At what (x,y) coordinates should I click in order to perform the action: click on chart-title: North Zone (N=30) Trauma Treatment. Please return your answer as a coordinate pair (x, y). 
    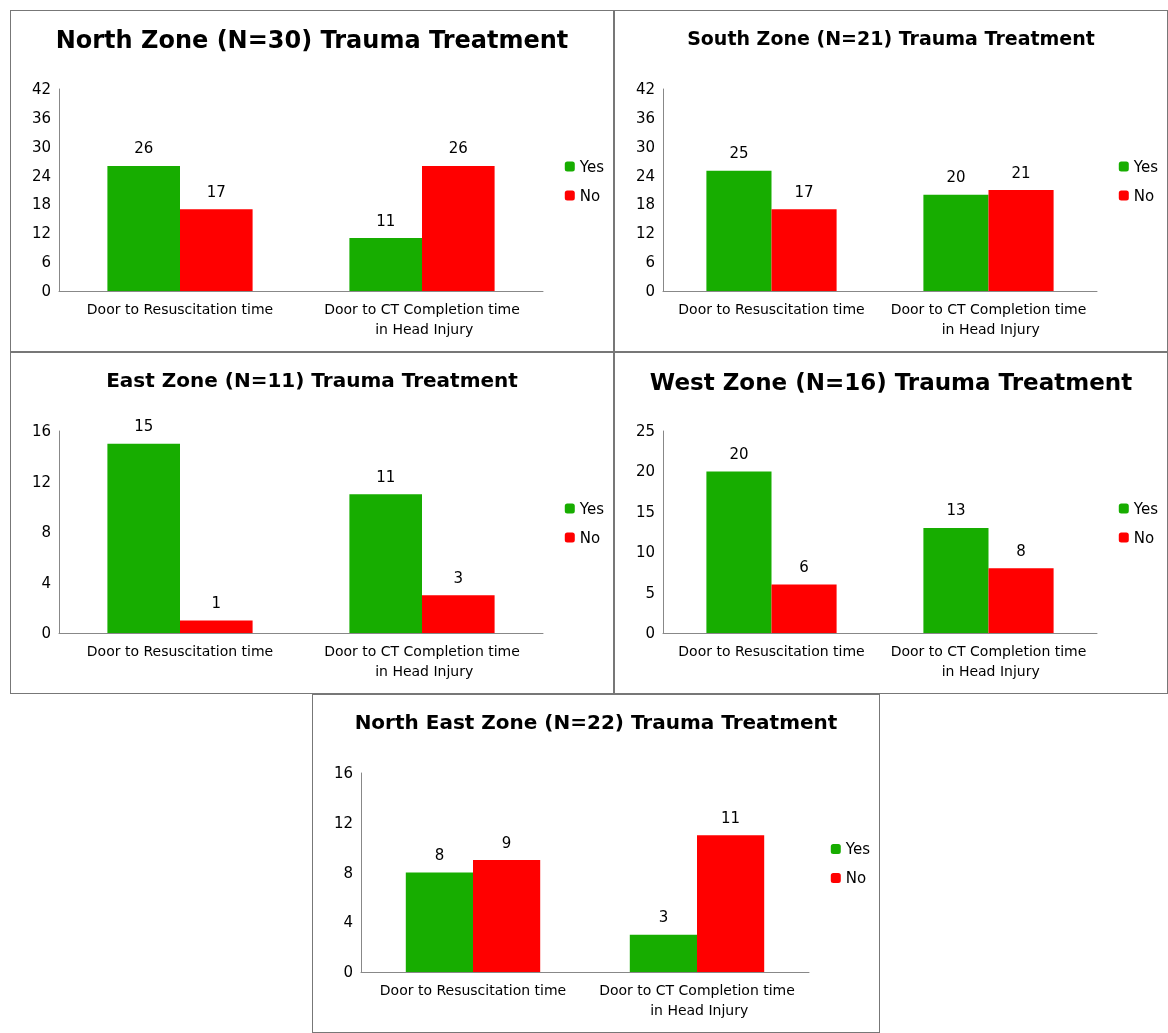
    Looking at the image, I should click on (312, 40).